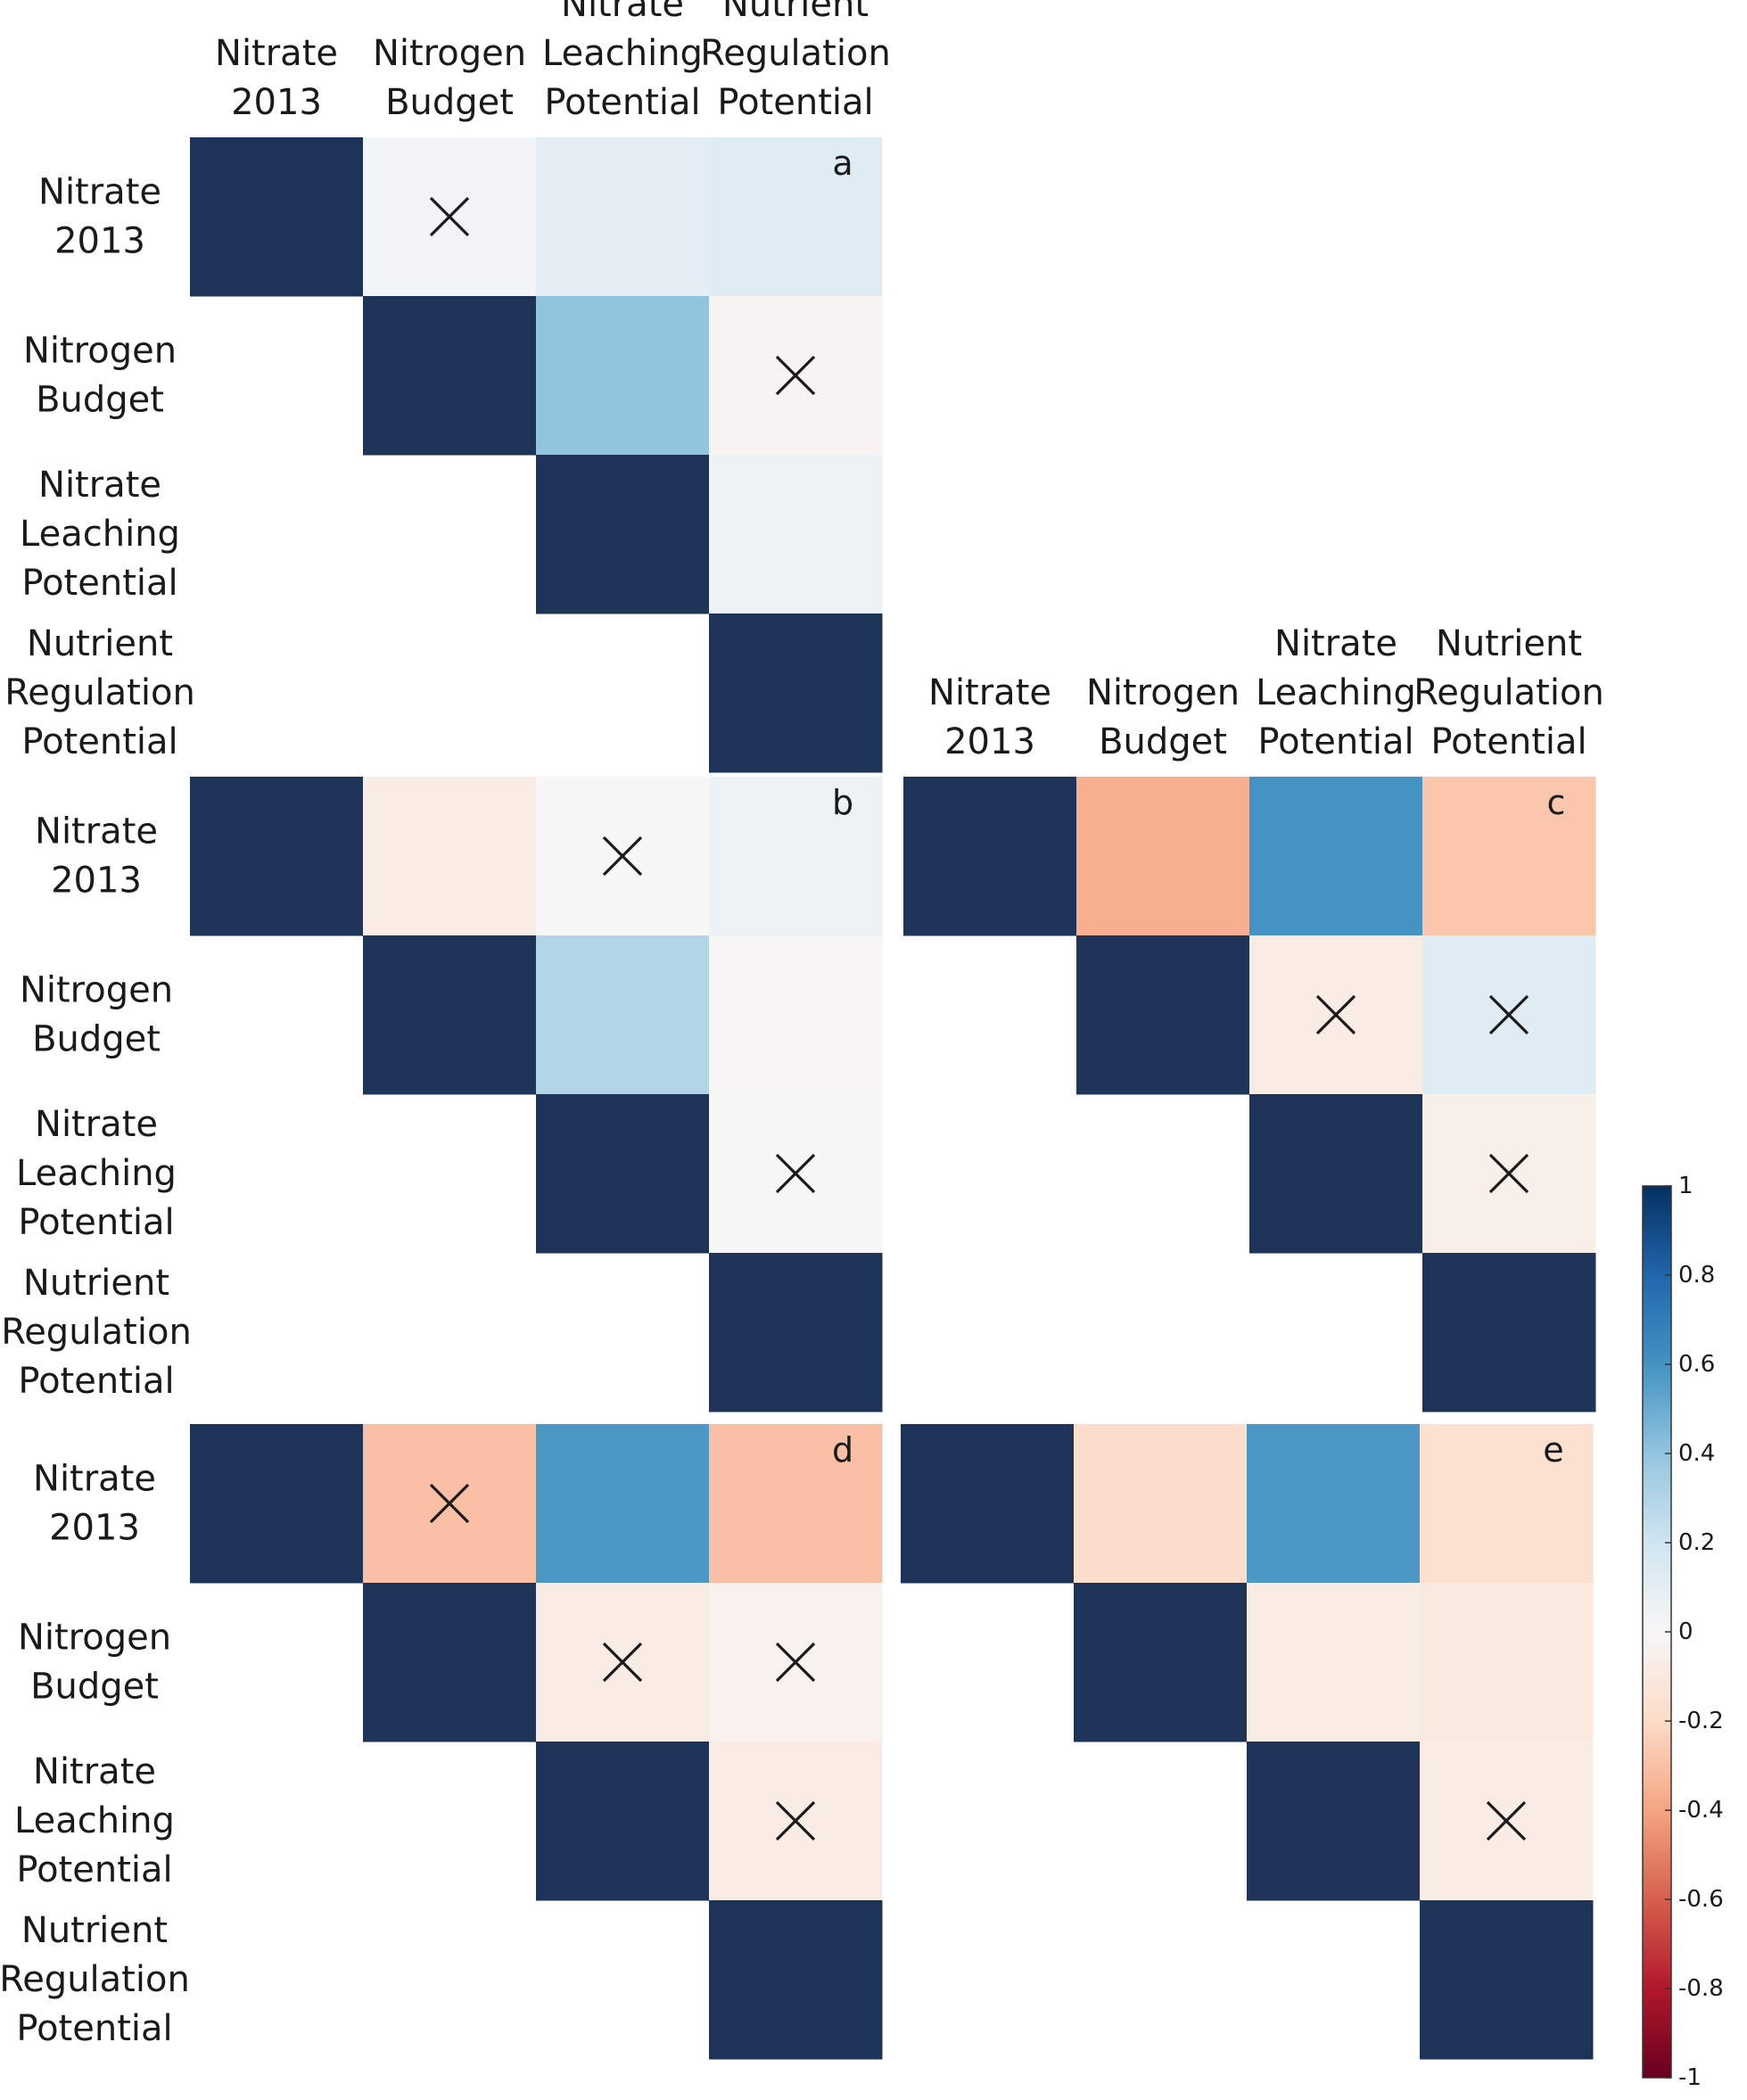 Image resolution: width=1747 pixels, height=2100 pixels. What do you see at coordinates (99, 485) in the screenshot?
I see `row-label-a-2: Nitrate` at bounding box center [99, 485].